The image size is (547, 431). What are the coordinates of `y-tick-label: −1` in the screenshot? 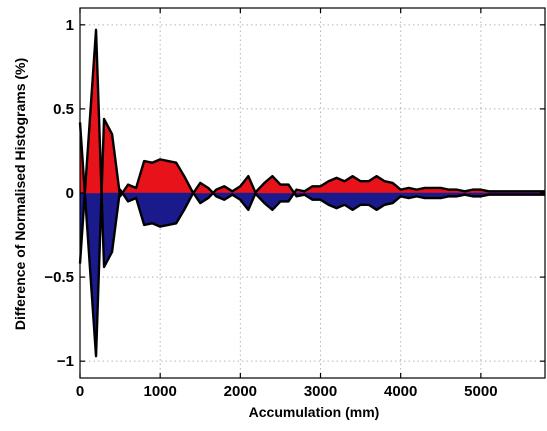 It's located at (65, 361).